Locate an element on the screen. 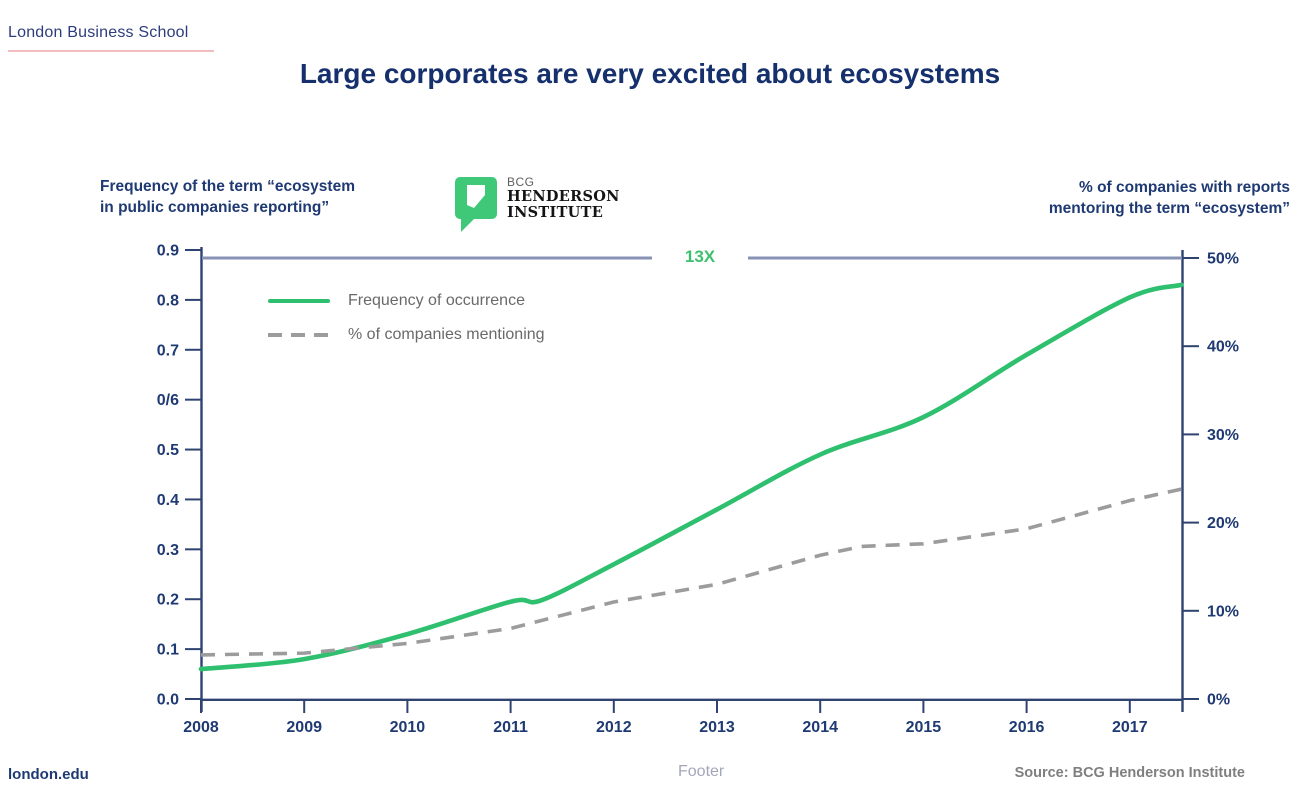  lbs-logo: London Business School is located at coordinates (111, 38).